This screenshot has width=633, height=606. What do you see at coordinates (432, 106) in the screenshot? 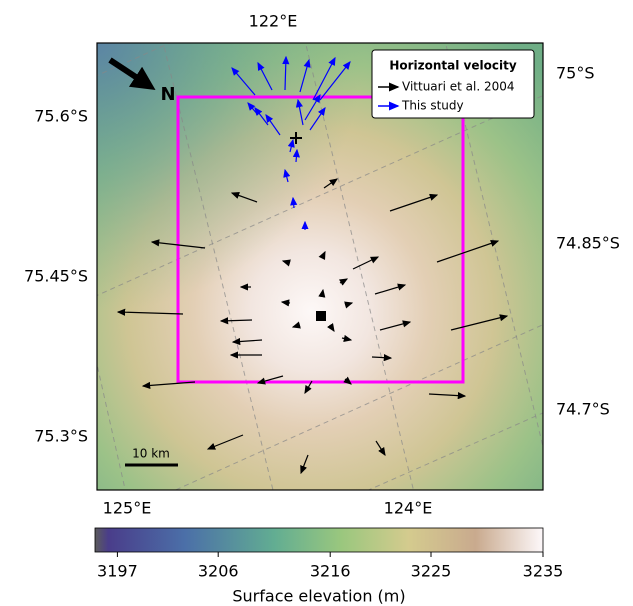
I see `legend-label: This study` at bounding box center [432, 106].